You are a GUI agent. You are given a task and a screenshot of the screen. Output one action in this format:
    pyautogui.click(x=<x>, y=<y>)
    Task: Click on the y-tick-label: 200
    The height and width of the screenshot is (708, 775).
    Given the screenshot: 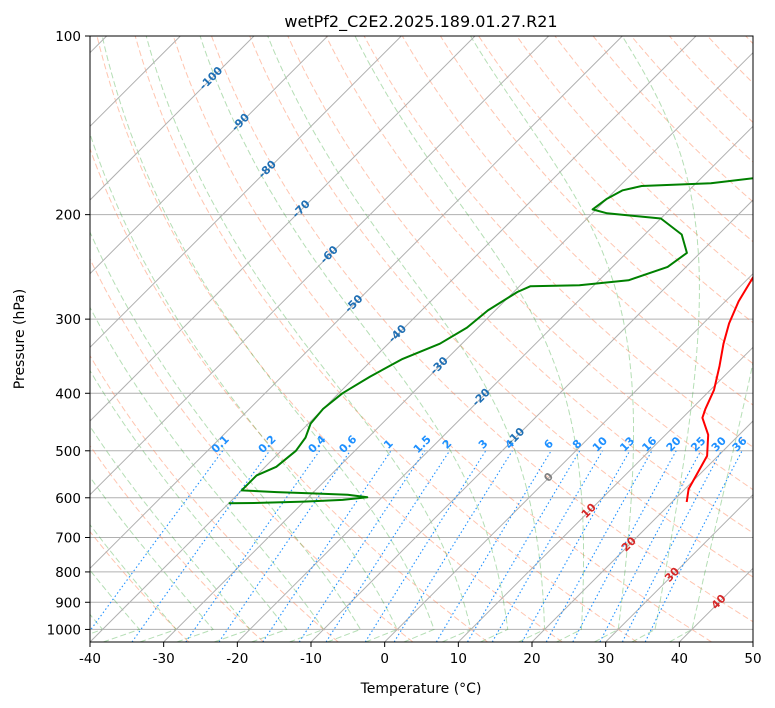 What is the action you would take?
    pyautogui.click(x=68, y=216)
    